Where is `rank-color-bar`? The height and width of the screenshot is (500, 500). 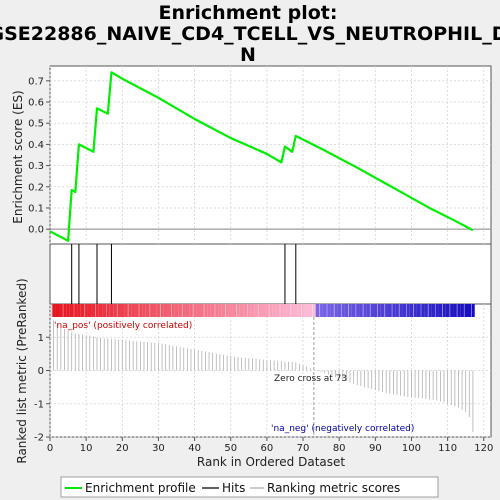
rank-color-bar is located at coordinates (263, 310).